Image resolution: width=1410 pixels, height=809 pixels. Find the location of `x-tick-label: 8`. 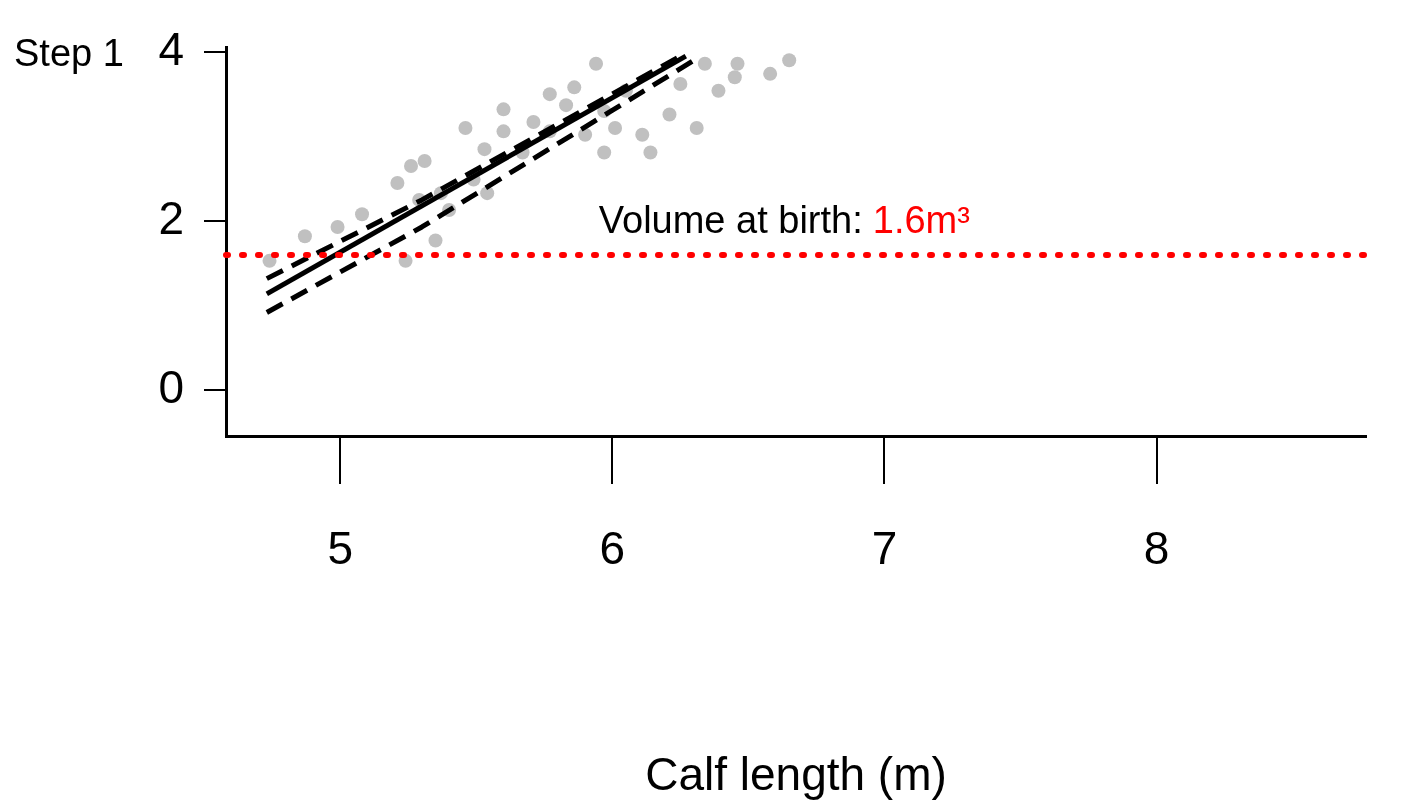

x-tick-label: 8 is located at coordinates (1156, 548).